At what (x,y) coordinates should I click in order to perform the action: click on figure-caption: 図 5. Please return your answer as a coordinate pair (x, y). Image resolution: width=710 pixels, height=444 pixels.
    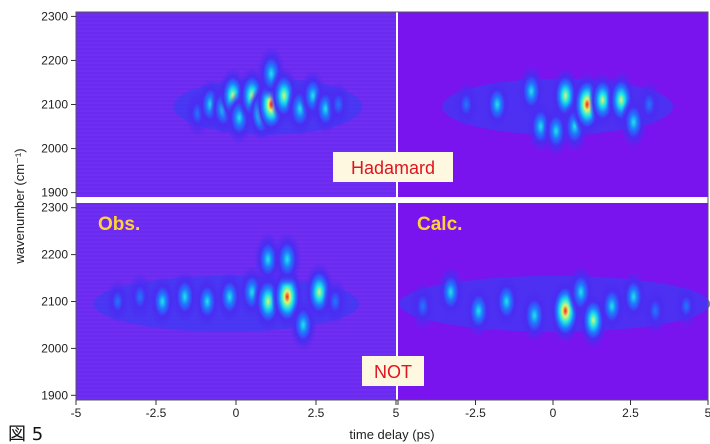
    Looking at the image, I should click on (25, 434).